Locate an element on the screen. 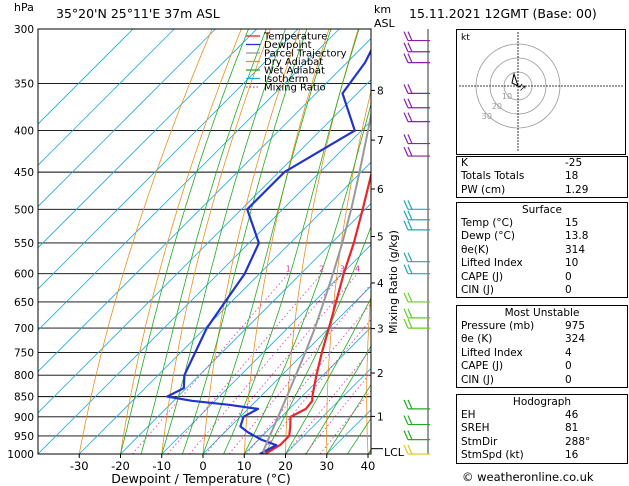  temp-tick-label: 20 is located at coordinates (285, 466).